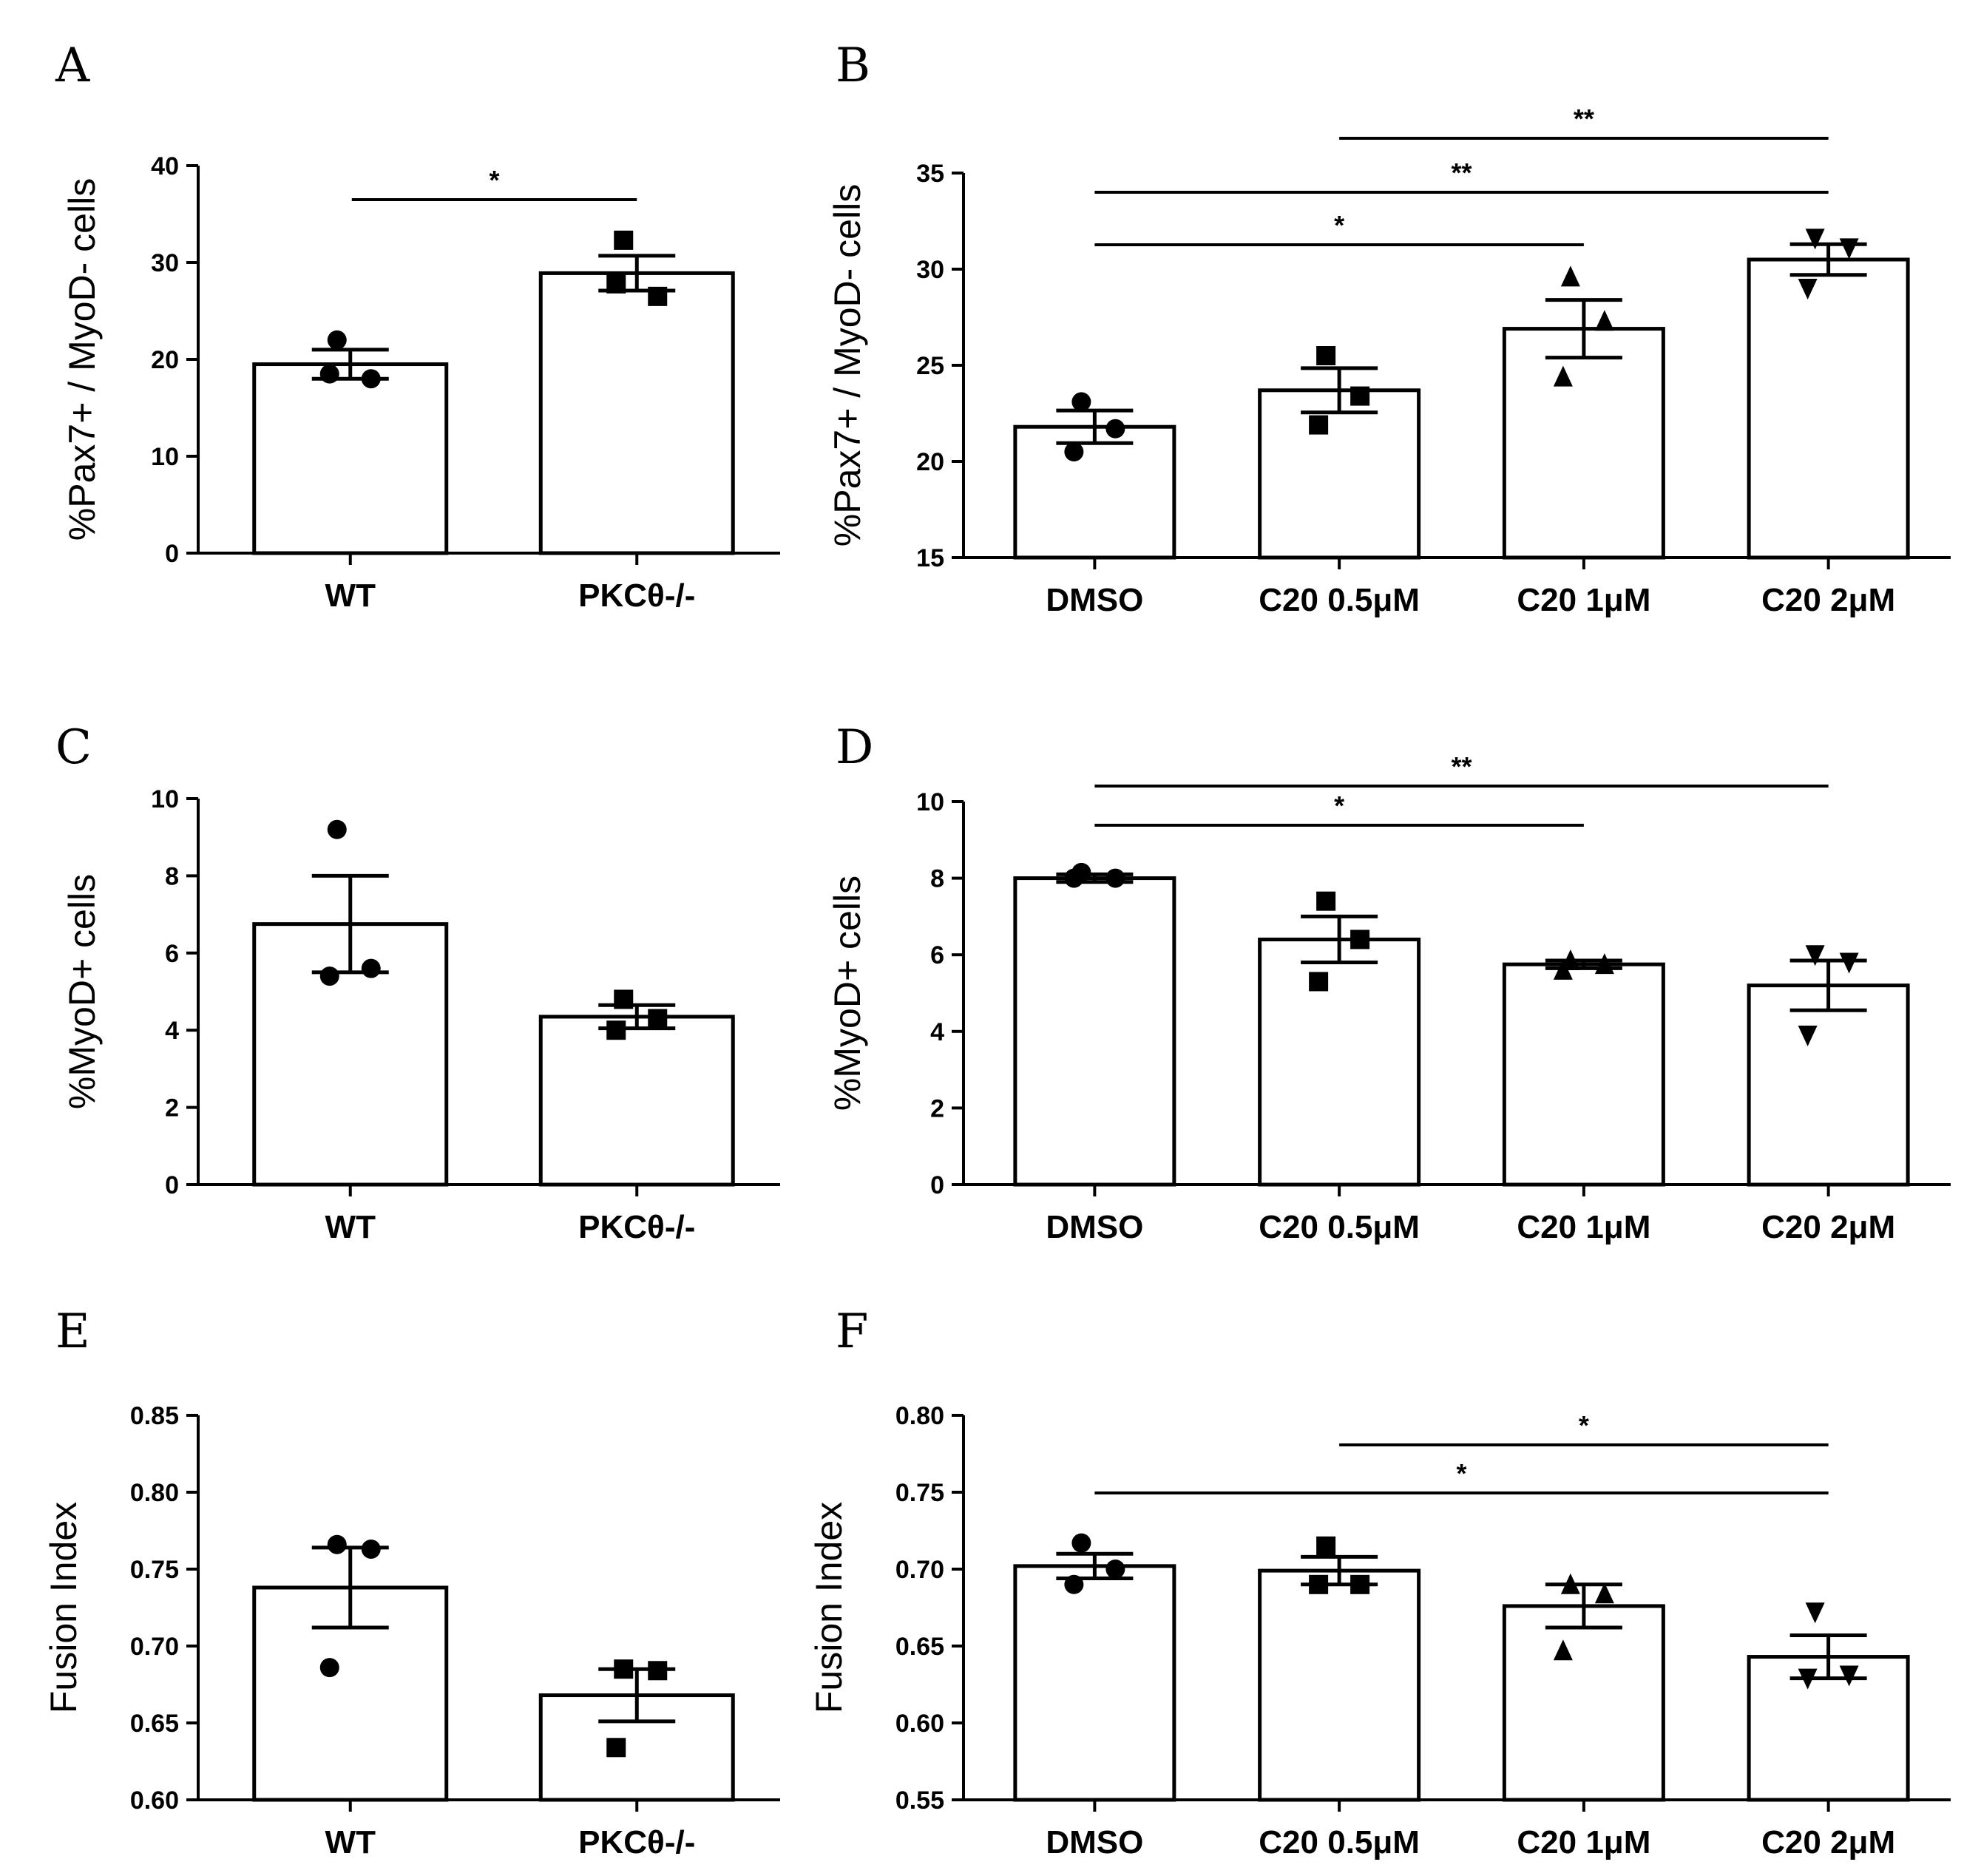 This screenshot has width=1981, height=1876. Describe the element at coordinates (417, 326) in the screenshot. I see `panel-a: A 0 10 20 30 40 %Pax7+ / MyoD- cells WT PKCθ-/- *` at that location.